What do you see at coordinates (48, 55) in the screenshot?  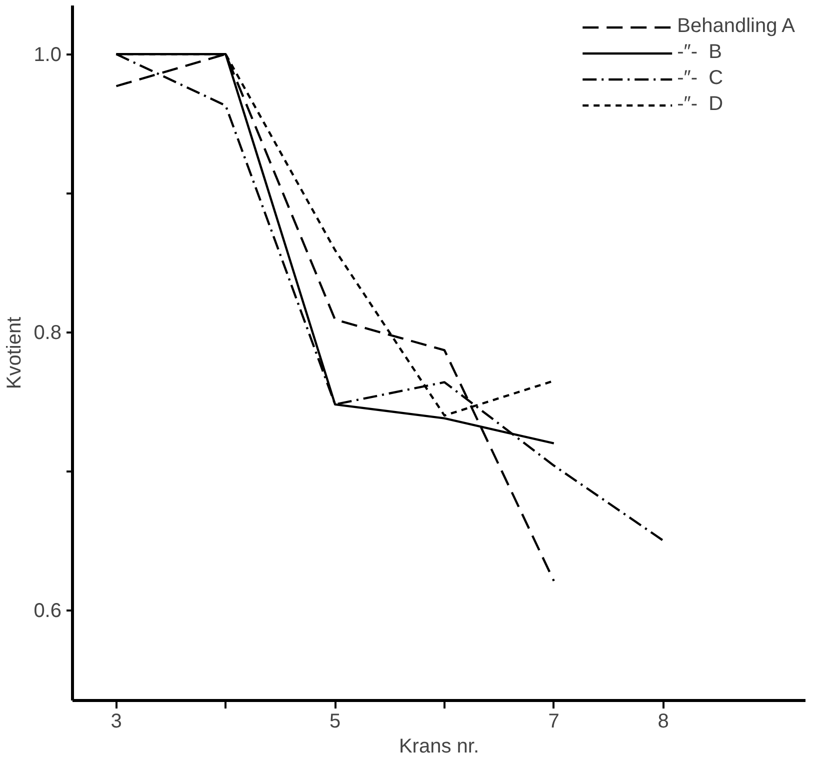 I see `y-tick-label: 1.0` at bounding box center [48, 55].